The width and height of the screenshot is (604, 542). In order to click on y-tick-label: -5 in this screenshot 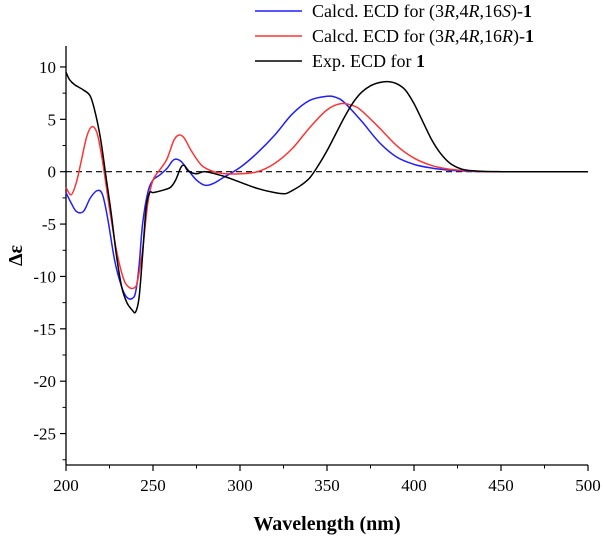, I will do `click(49, 224)`.